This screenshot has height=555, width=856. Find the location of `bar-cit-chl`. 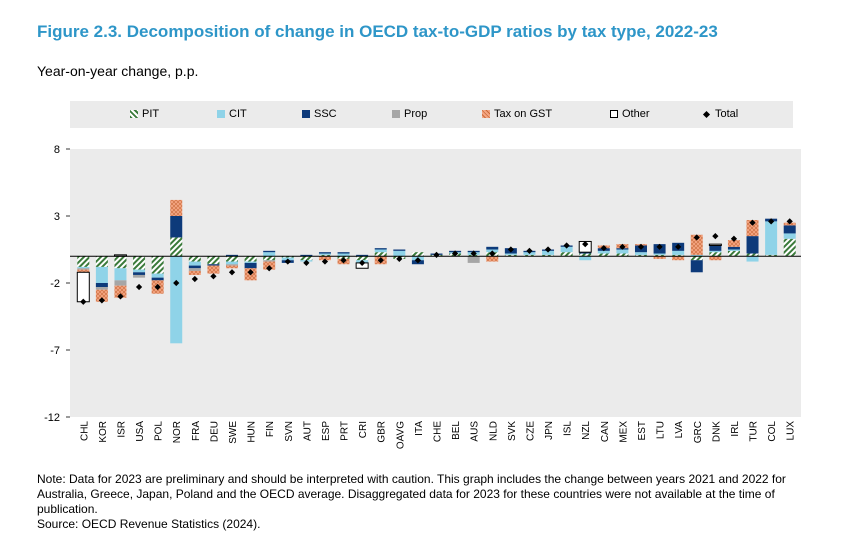

bar-cit-chl is located at coordinates (83, 267).